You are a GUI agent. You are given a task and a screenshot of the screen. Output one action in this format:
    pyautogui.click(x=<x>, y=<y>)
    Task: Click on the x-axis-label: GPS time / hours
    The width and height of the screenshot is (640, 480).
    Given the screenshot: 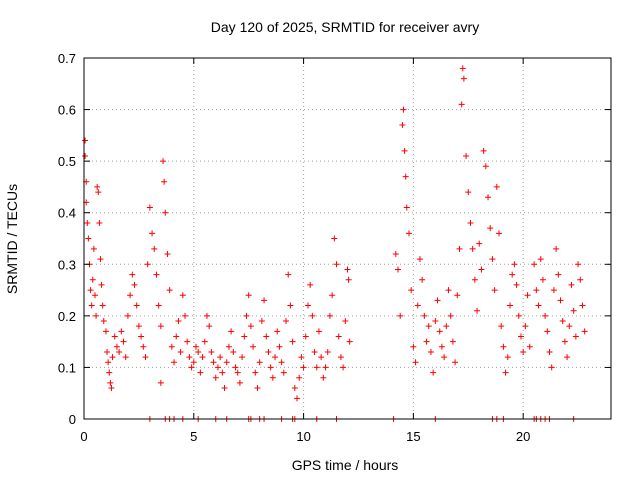 What is the action you would take?
    pyautogui.click(x=345, y=465)
    